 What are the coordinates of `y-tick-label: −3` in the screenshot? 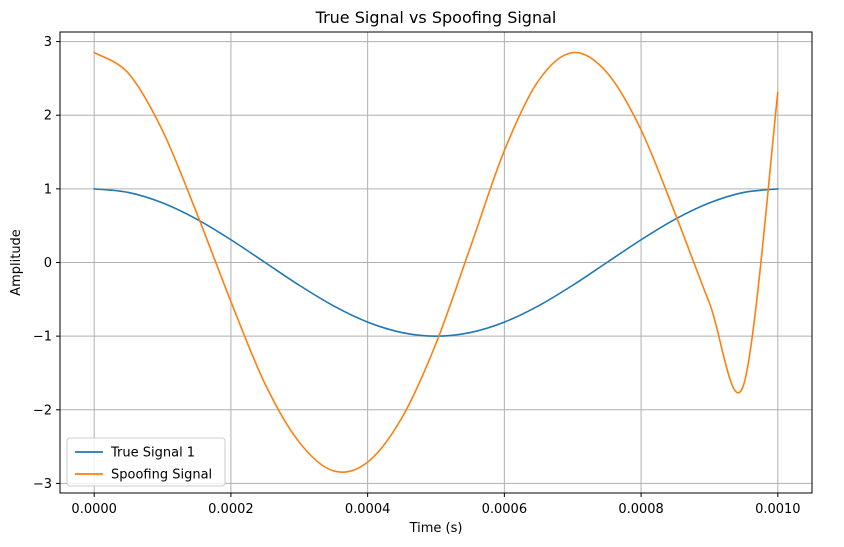 It's located at (42, 484).